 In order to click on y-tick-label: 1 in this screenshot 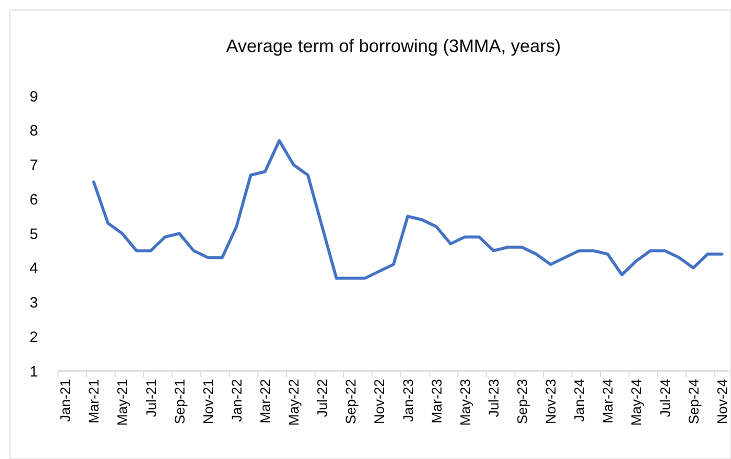, I will do `click(34, 371)`.